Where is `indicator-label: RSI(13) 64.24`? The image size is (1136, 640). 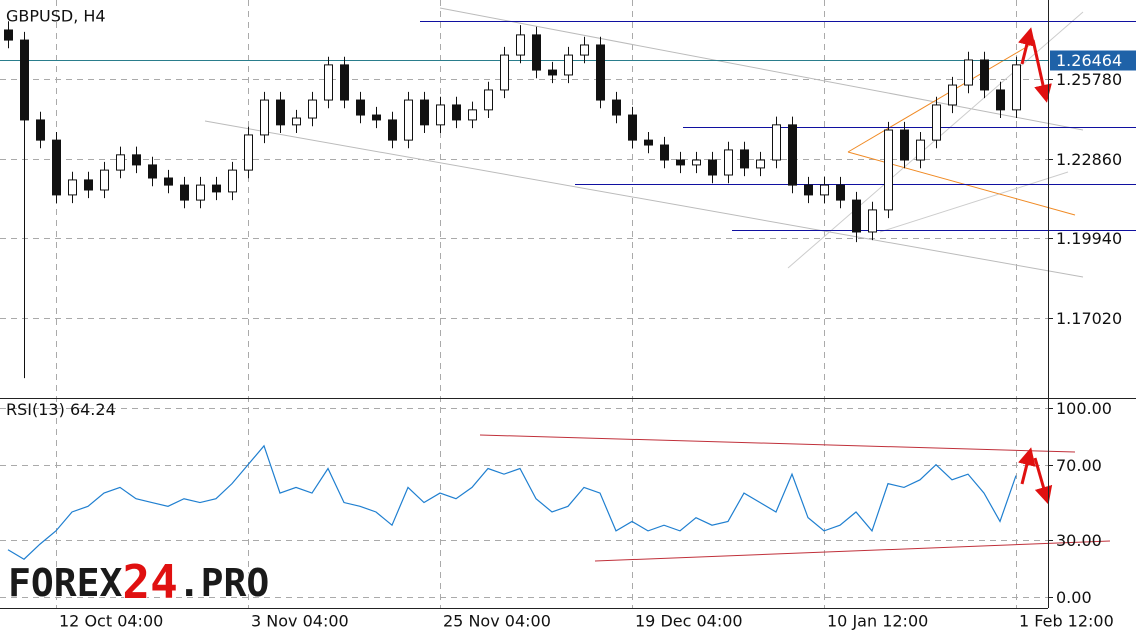 indicator-label: RSI(13) 64.24 is located at coordinates (61, 409).